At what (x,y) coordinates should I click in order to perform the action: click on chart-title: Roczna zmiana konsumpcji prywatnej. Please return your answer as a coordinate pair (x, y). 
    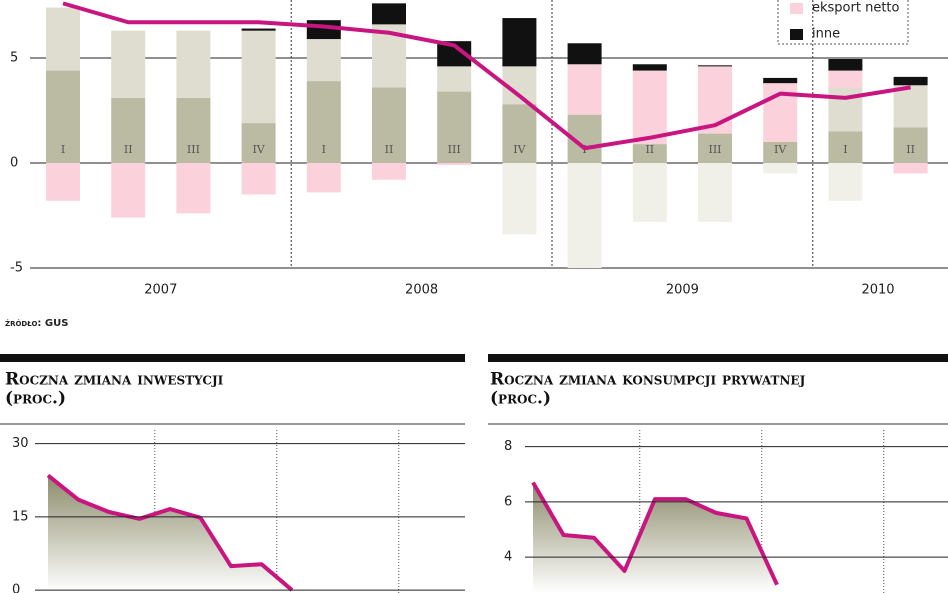
    Looking at the image, I should click on (648, 380).